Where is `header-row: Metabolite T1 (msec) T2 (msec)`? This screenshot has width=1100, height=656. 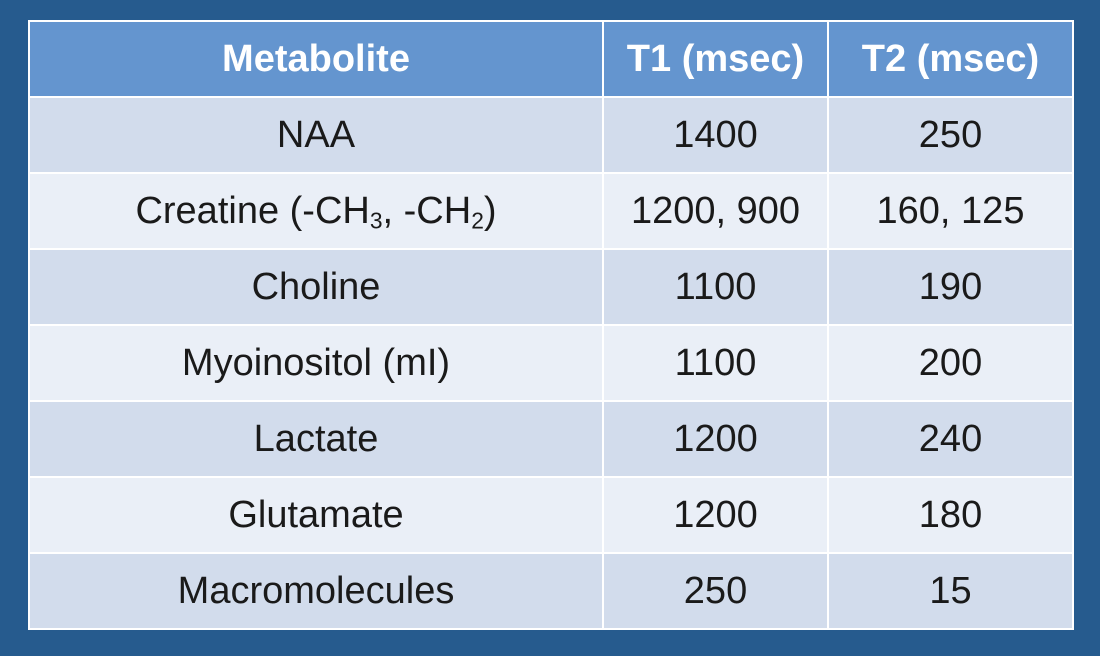 header-row: Metabolite T1 (msec) T2 (msec) is located at coordinates (551, 59).